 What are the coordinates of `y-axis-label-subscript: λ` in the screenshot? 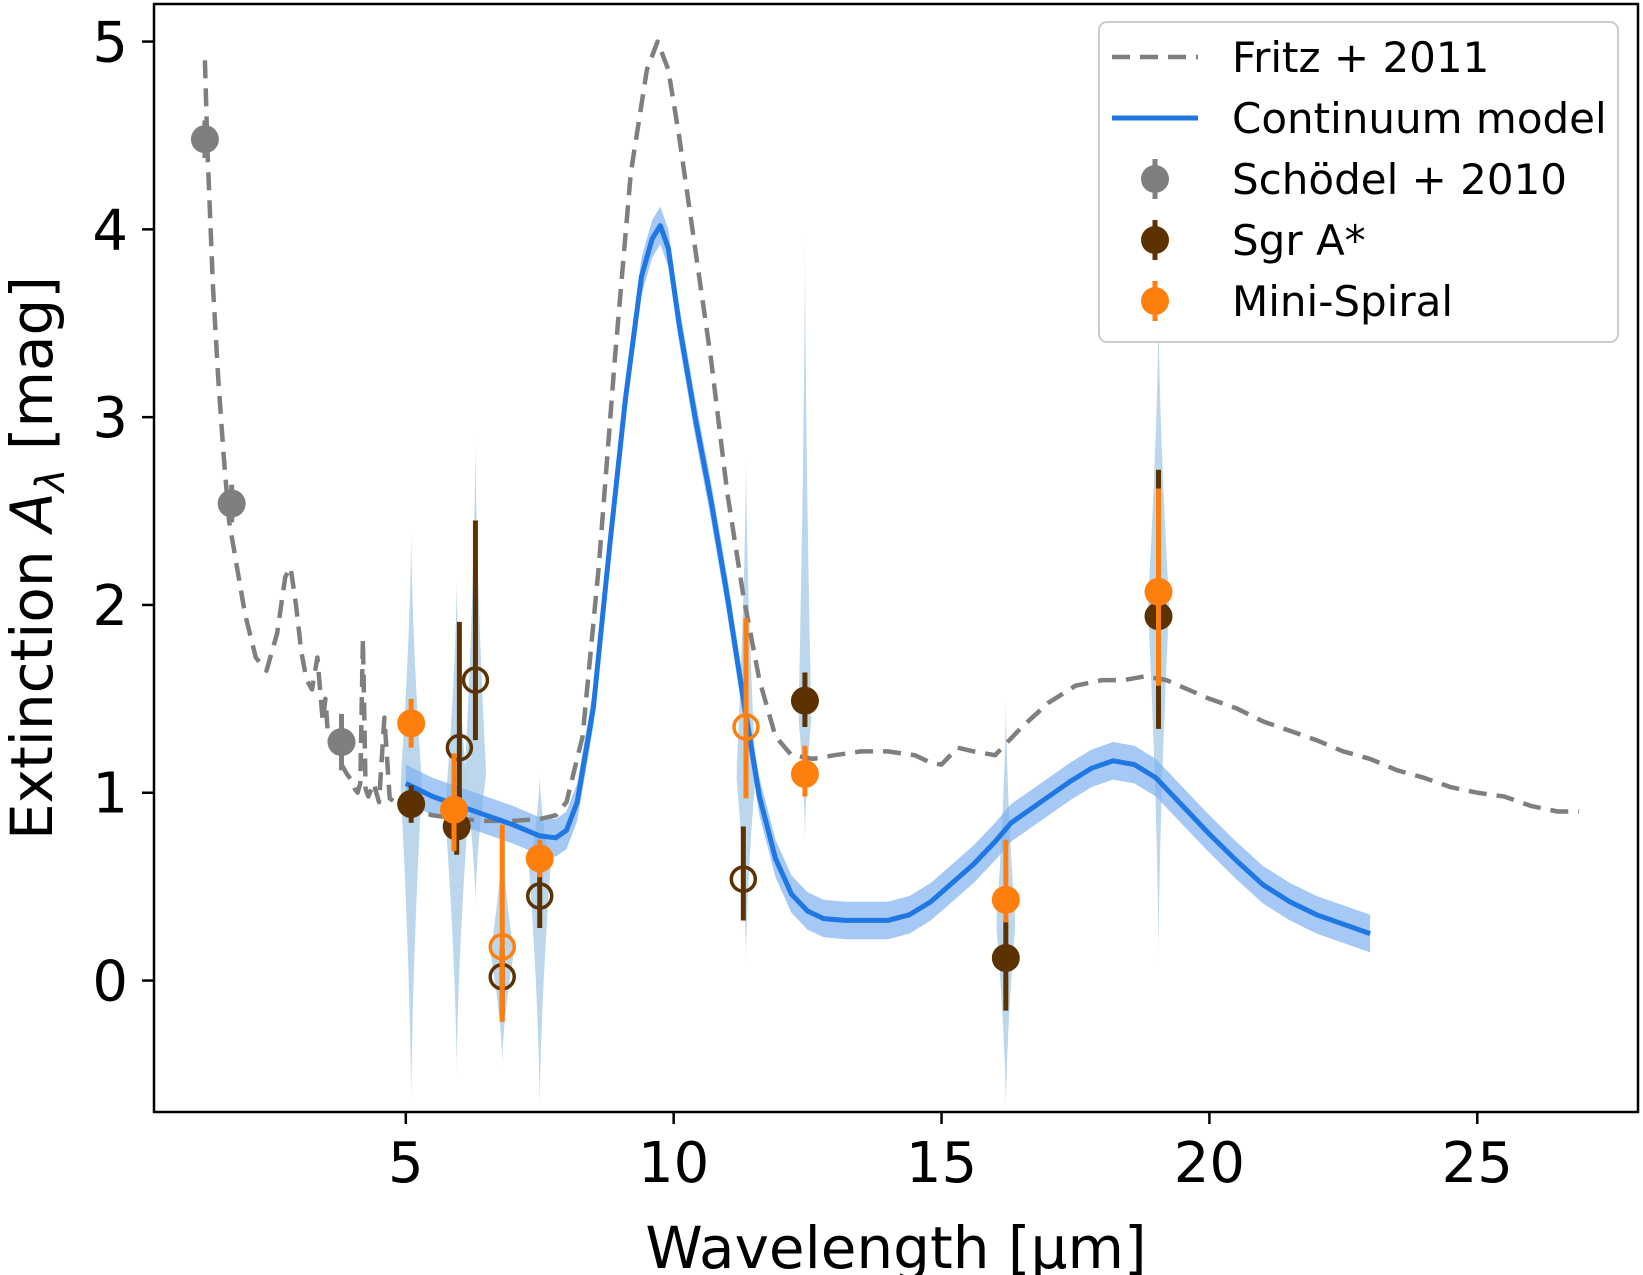 It's located at (51, 482).